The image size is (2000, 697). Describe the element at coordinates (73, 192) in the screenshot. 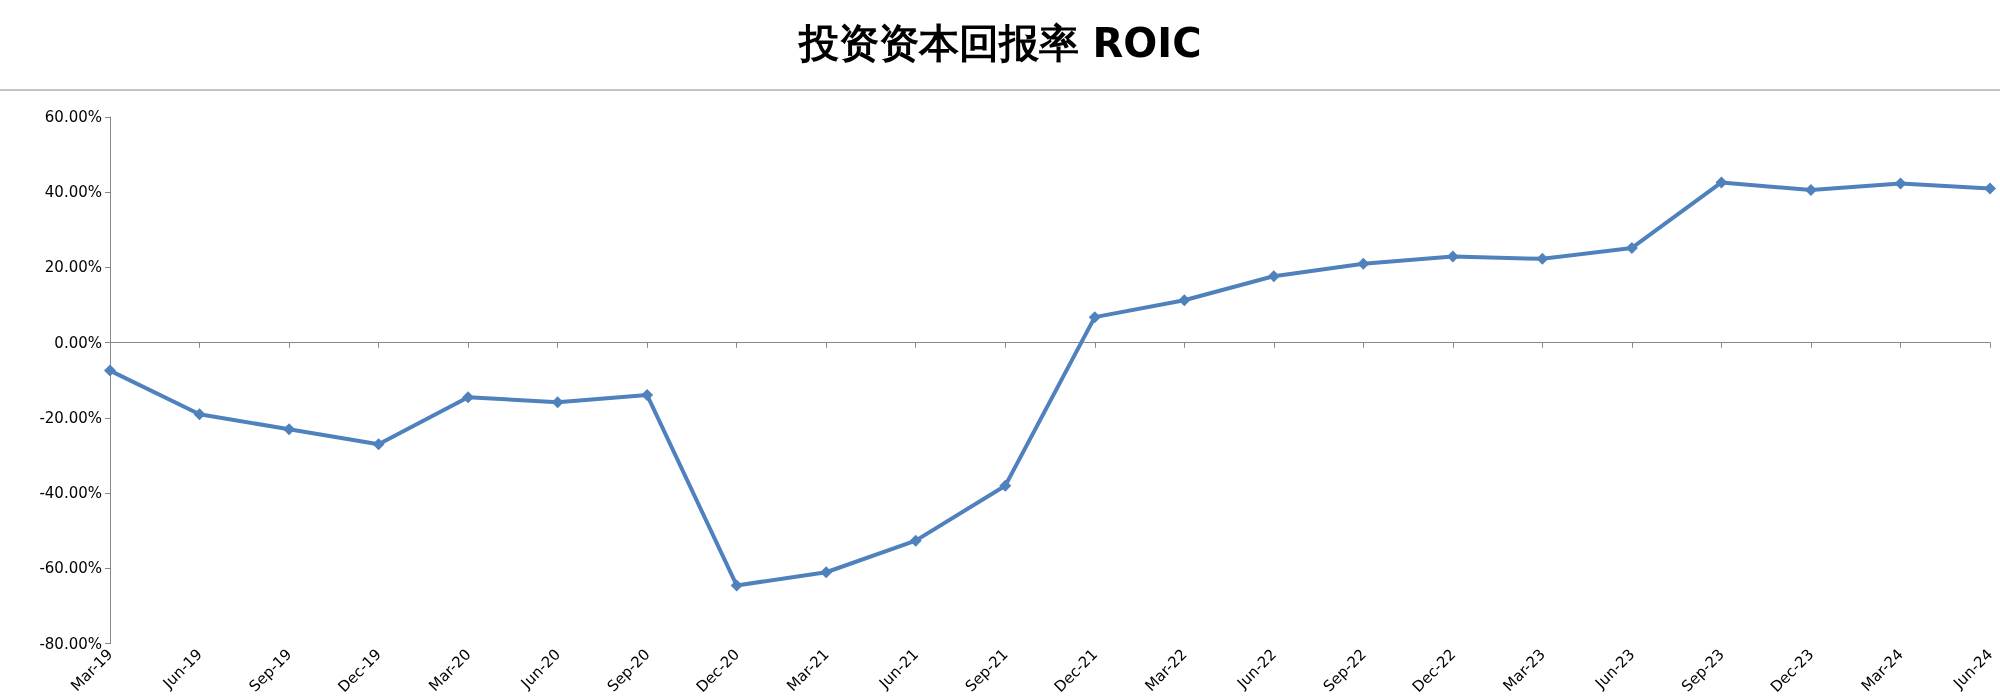

I see `y-tick-label: 40.00%` at that location.